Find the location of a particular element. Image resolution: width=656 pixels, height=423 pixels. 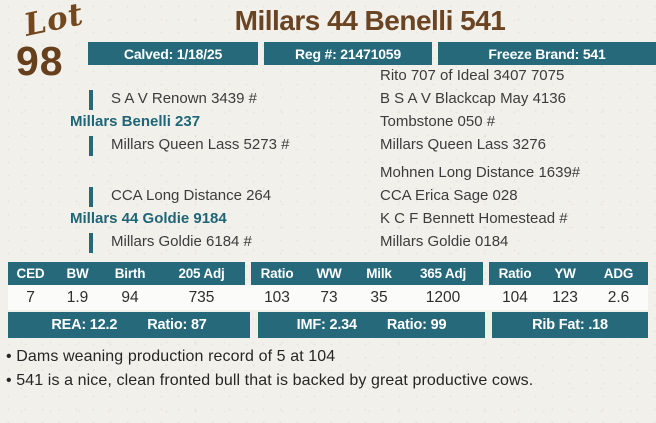

performance-header-row: Ratio WW Milk 365 Adj is located at coordinates (367, 273).